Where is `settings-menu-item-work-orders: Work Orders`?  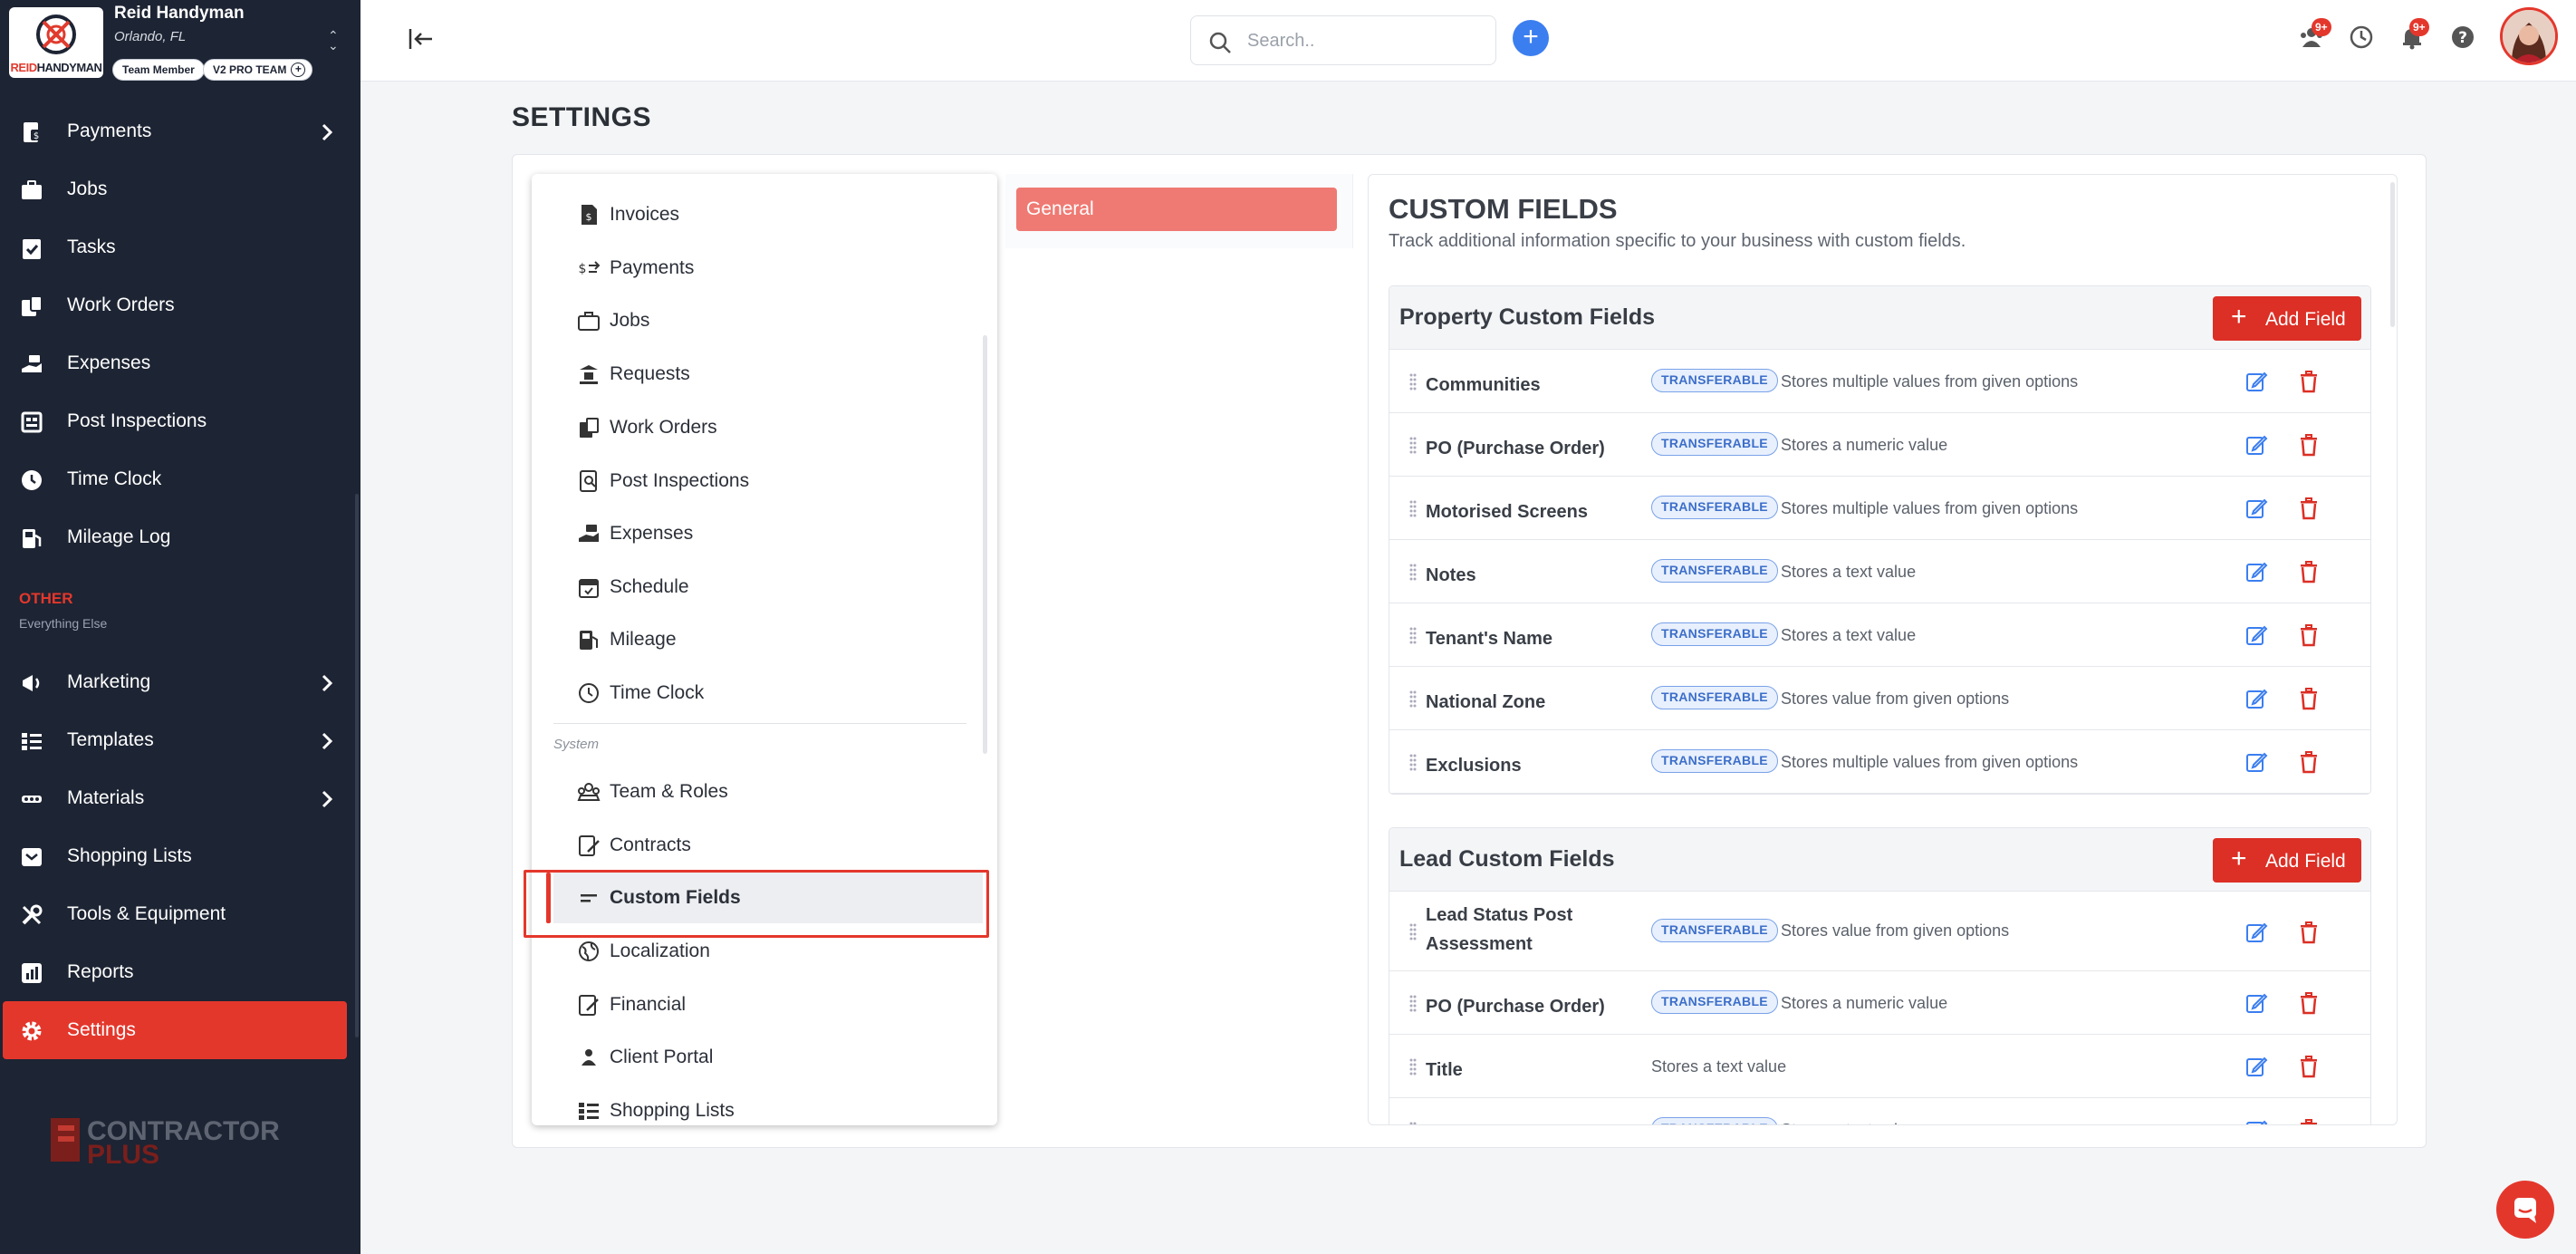
settings-menu-item-work-orders: Work Orders is located at coordinates (768, 428).